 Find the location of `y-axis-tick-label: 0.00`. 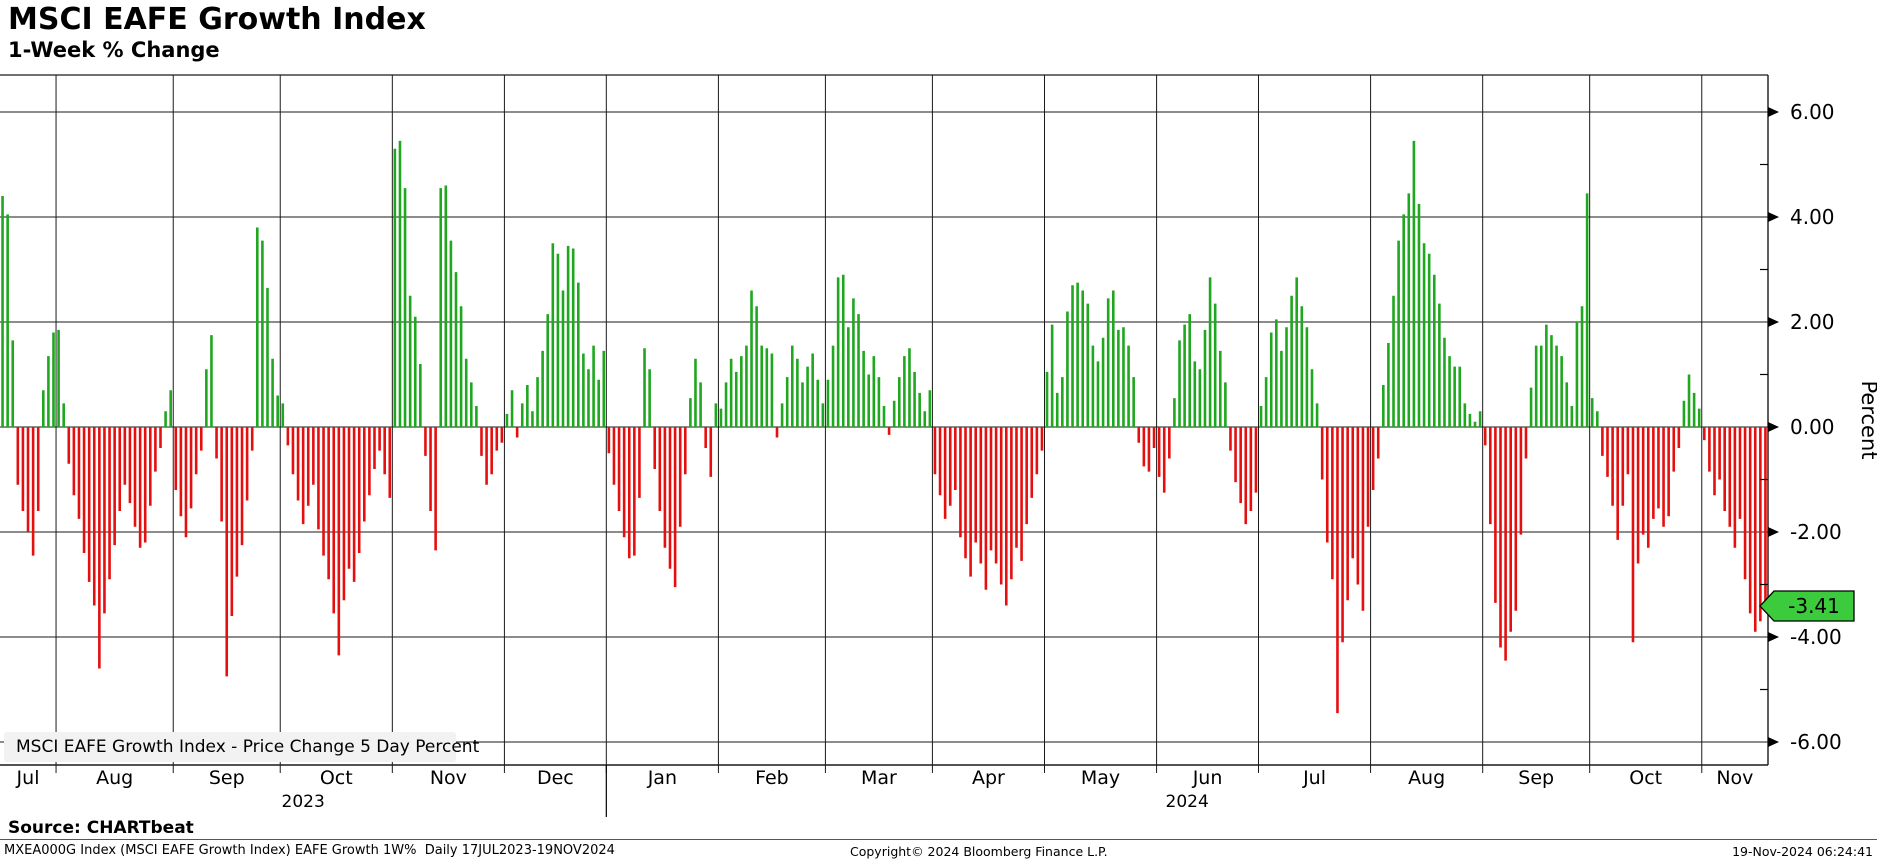

y-axis-tick-label: 0.00 is located at coordinates (1812, 427).